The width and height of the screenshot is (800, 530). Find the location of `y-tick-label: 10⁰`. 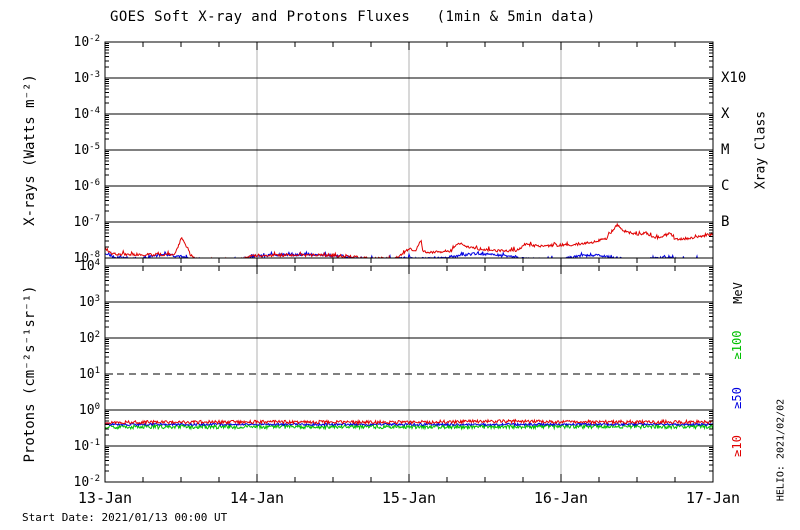

y-tick-label: 10⁰ is located at coordinates (89, 410).